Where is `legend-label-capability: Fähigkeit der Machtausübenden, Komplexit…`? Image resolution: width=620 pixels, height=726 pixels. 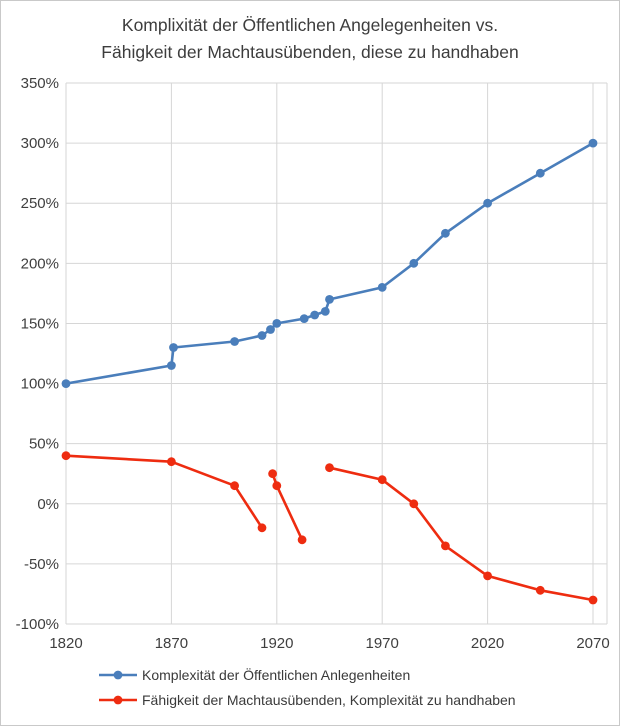 legend-label-capability: Fähigkeit der Machtausübenden, Komplexit… is located at coordinates (329, 700).